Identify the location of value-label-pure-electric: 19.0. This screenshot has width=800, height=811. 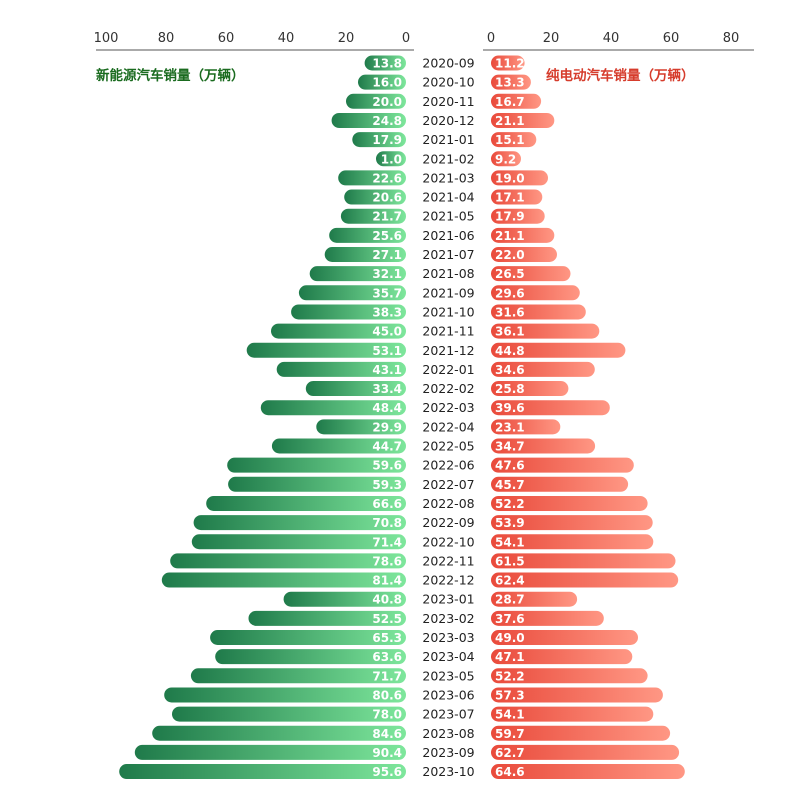
(510, 178).